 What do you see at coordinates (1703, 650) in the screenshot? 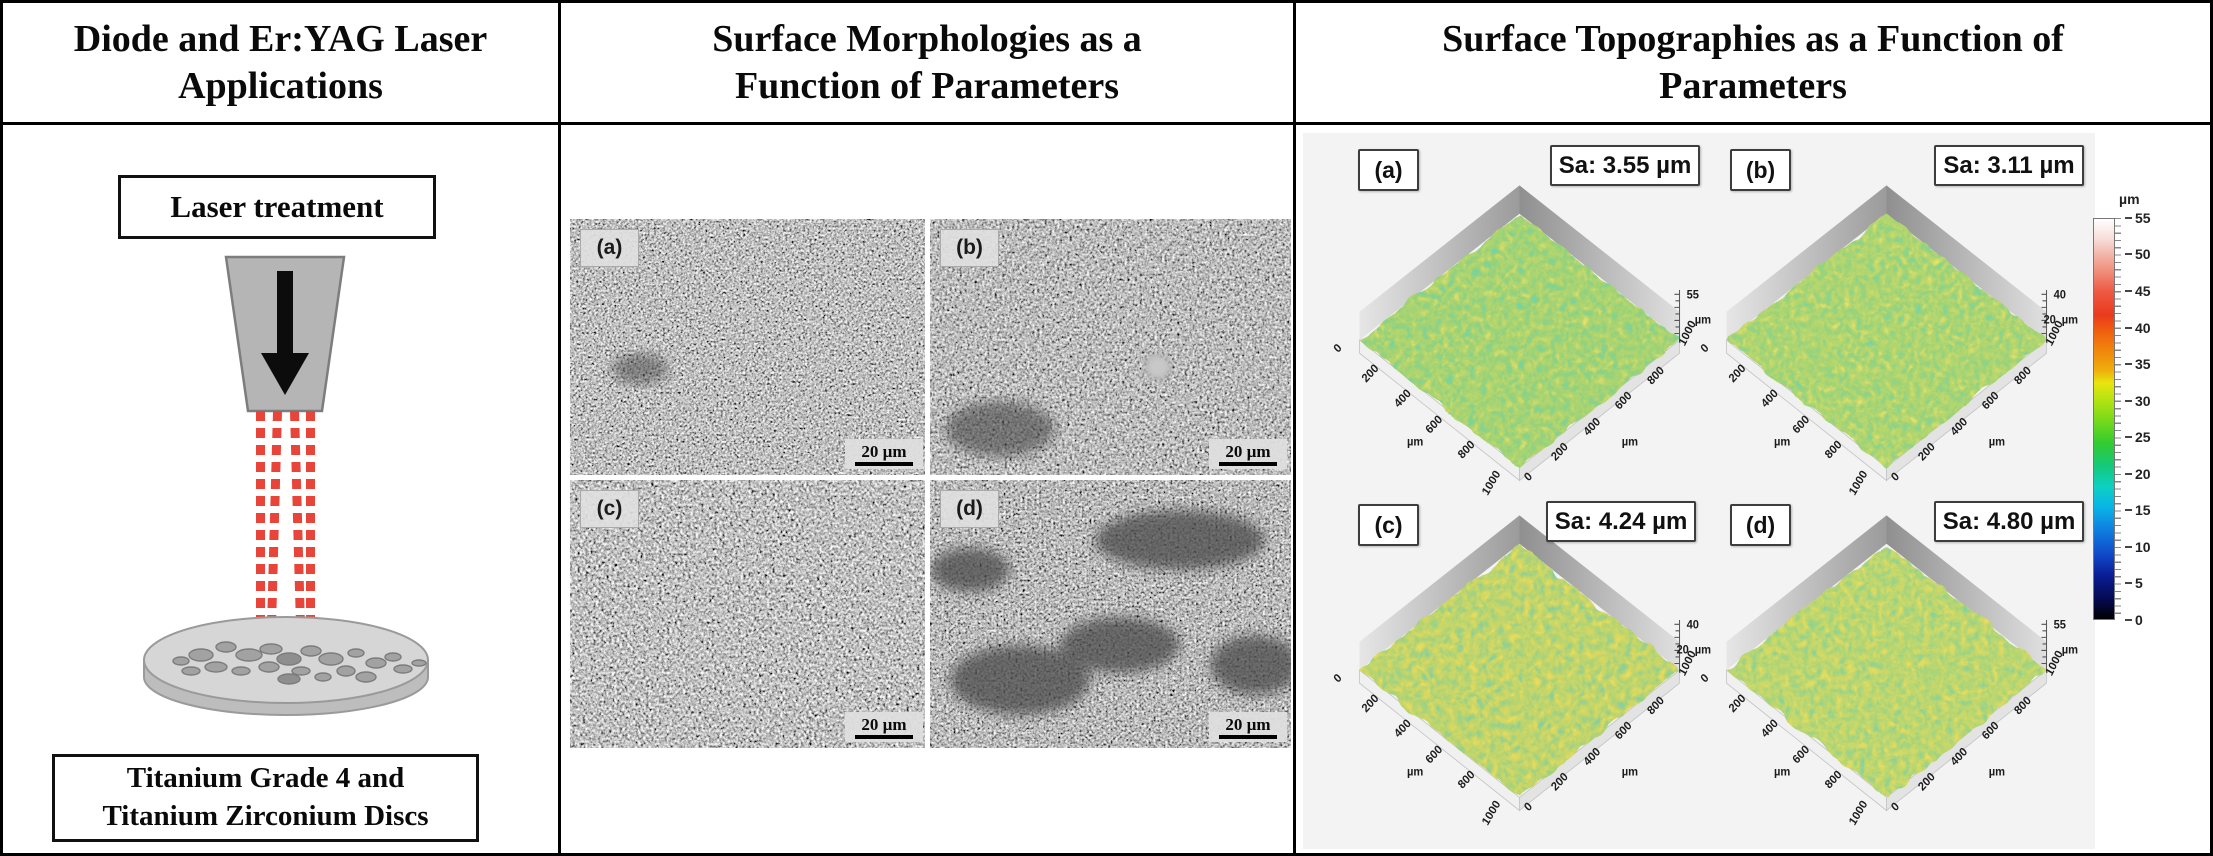
I see `c-z-unit: µm` at bounding box center [1703, 650].